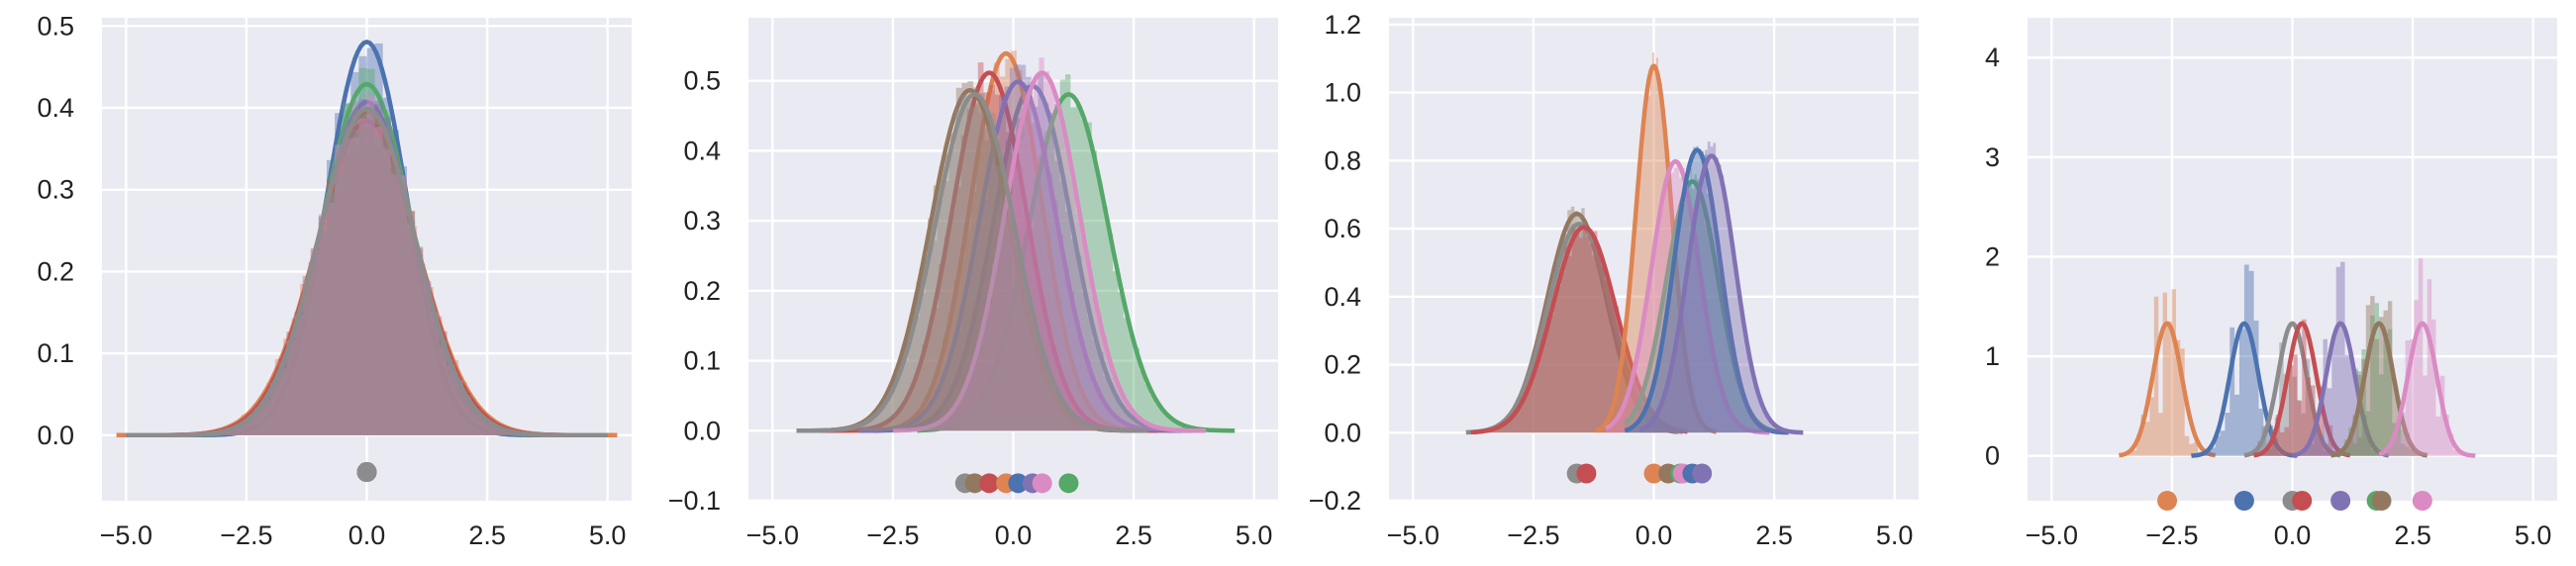  What do you see at coordinates (694, 501) in the screenshot?
I see `y-tick-label: −0.1` at bounding box center [694, 501].